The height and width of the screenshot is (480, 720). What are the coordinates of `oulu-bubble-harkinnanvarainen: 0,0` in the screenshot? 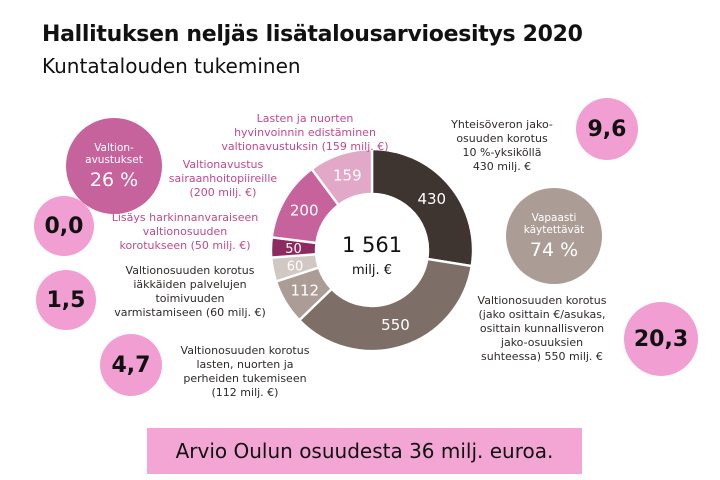 It's located at (64, 226).